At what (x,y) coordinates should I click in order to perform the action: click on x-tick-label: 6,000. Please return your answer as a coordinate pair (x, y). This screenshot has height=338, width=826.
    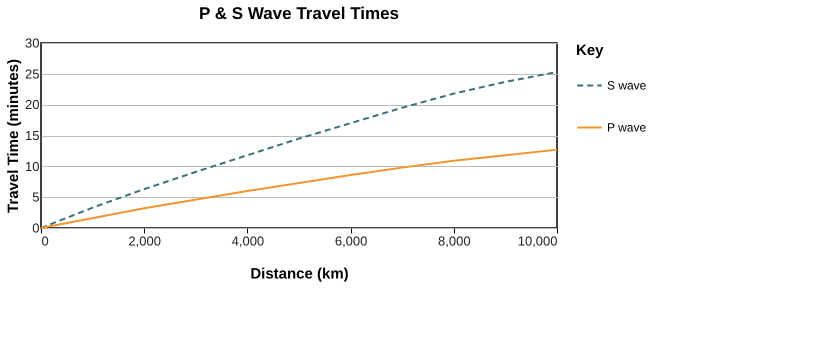
    Looking at the image, I should click on (351, 241).